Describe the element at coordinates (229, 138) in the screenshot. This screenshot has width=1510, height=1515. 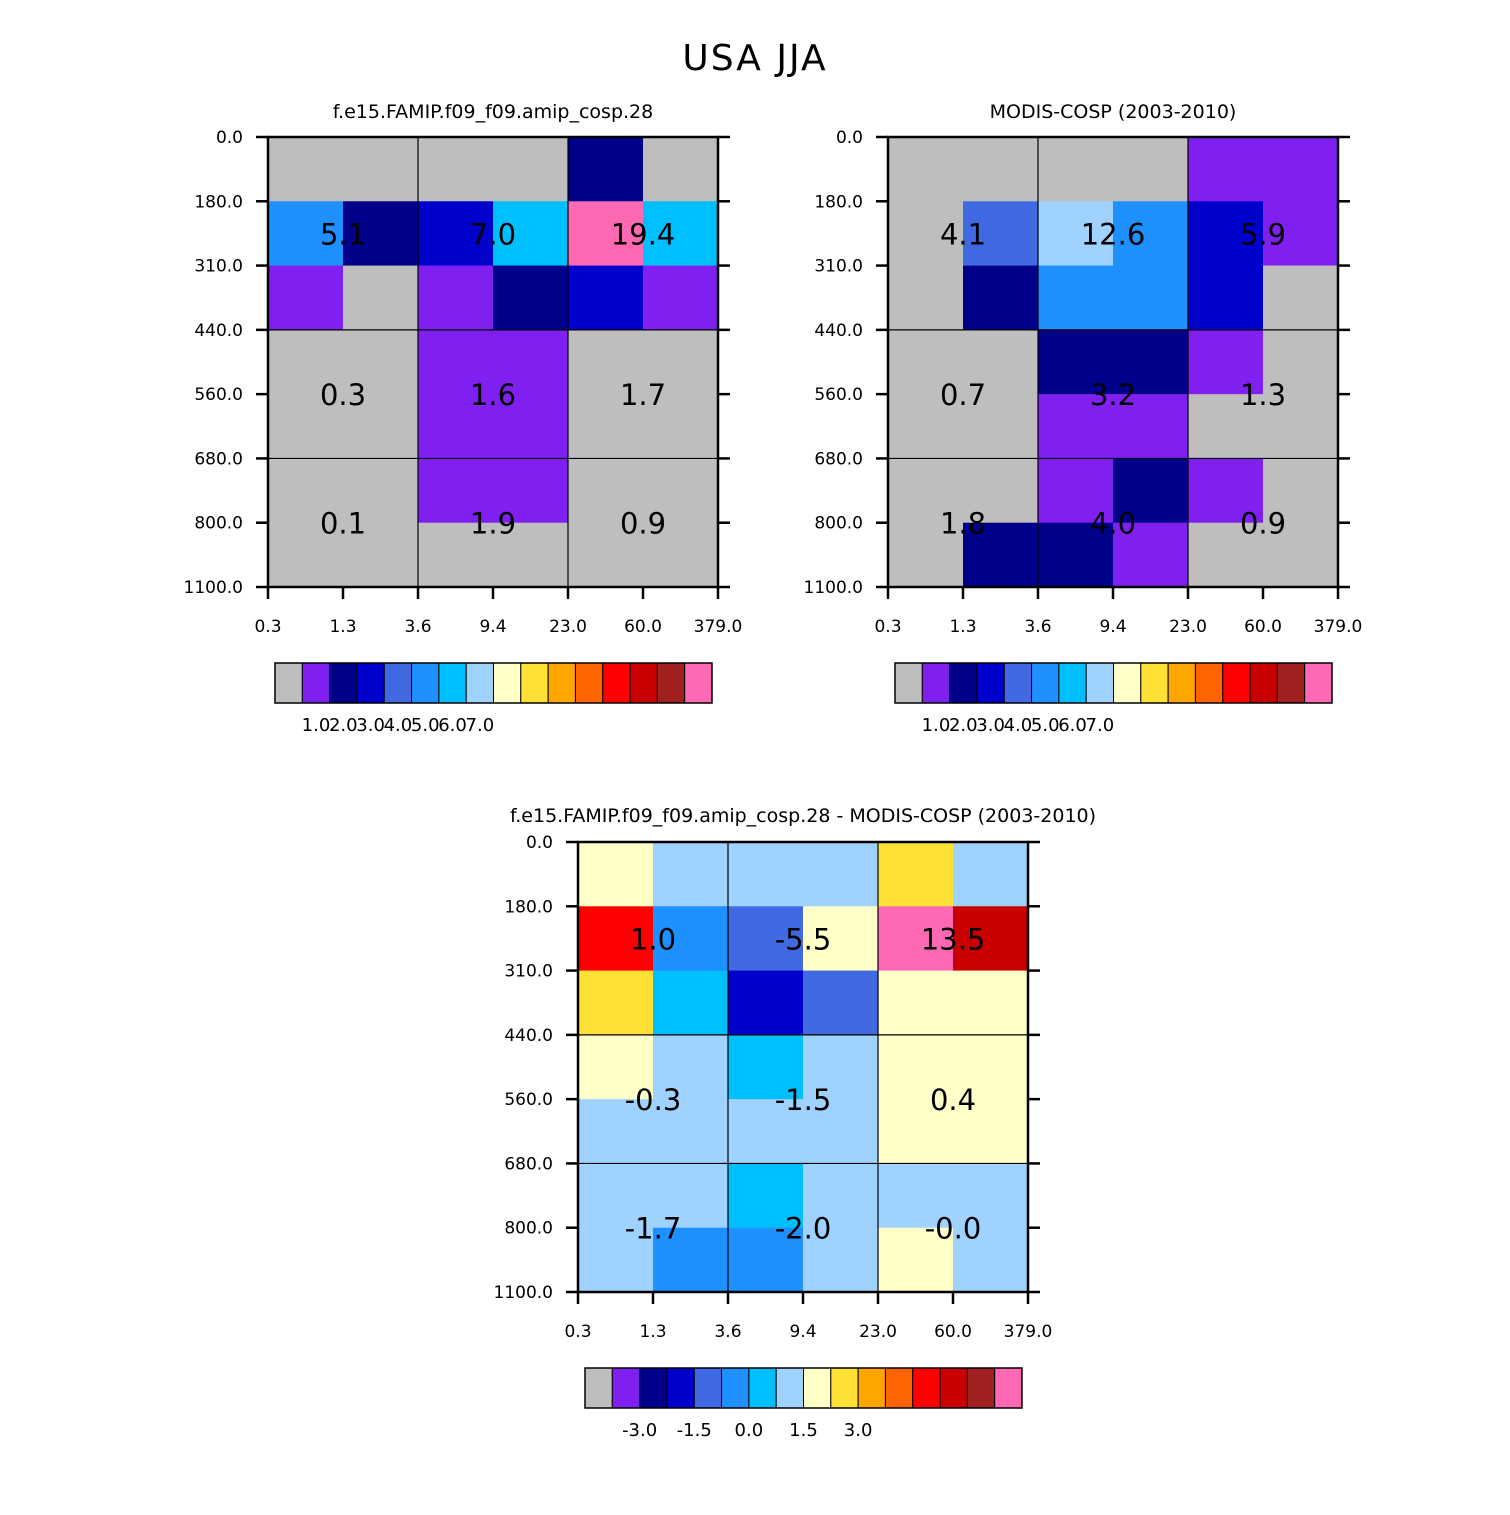
I see `y-tick-label: 0.0` at that location.